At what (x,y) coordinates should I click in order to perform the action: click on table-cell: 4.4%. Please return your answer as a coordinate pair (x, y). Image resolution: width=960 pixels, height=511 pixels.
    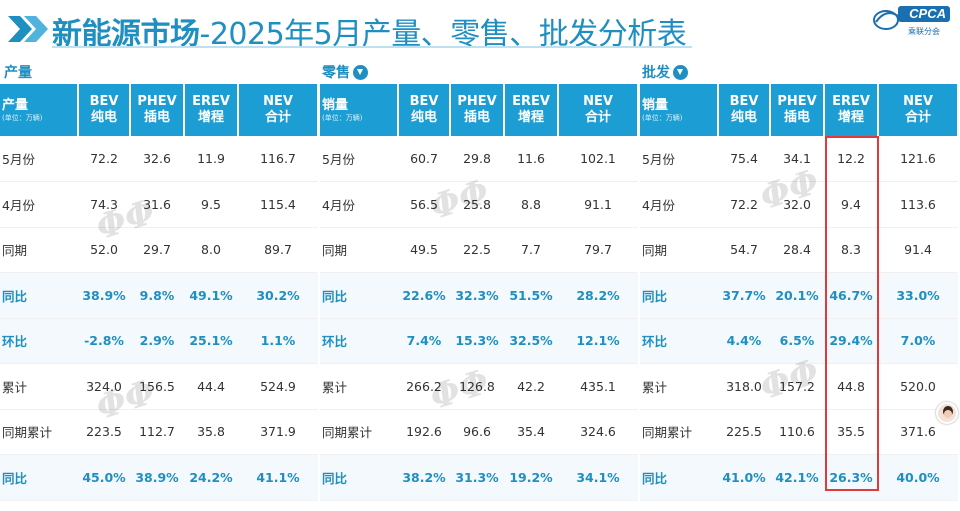
    Looking at the image, I should click on (744, 341).